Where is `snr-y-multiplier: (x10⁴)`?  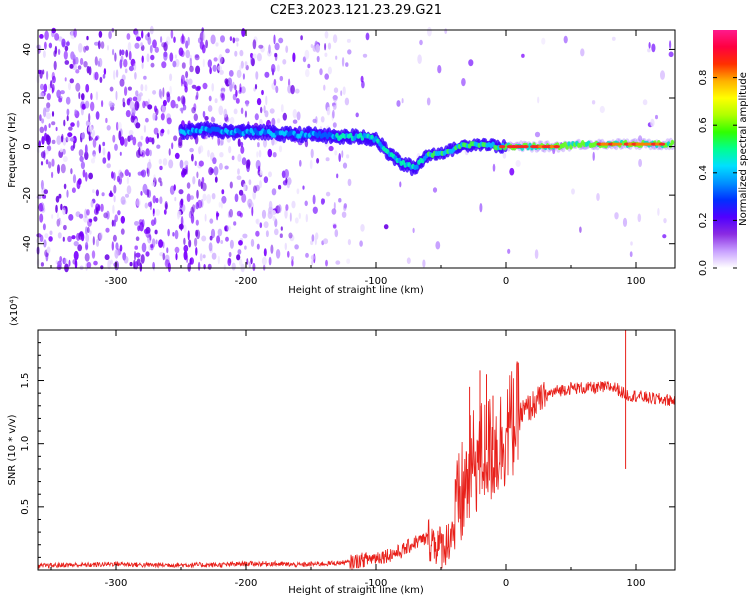 snr-y-multiplier: (x10⁴) is located at coordinates (14, 310).